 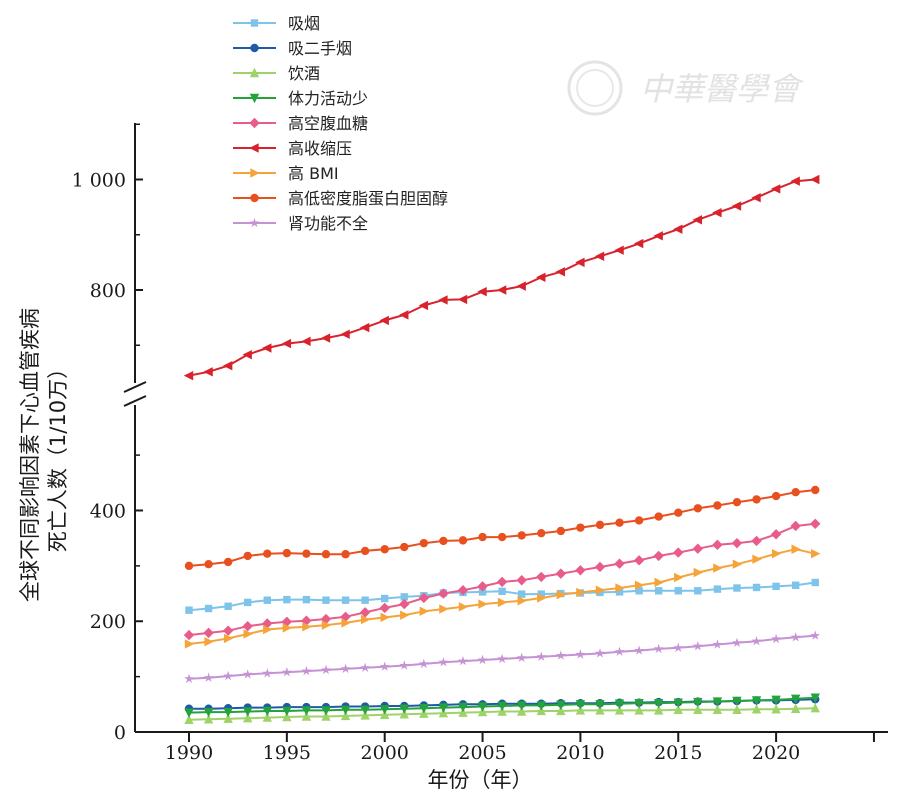 I want to click on watermark: 中華醫學會, so click(x=685, y=88).